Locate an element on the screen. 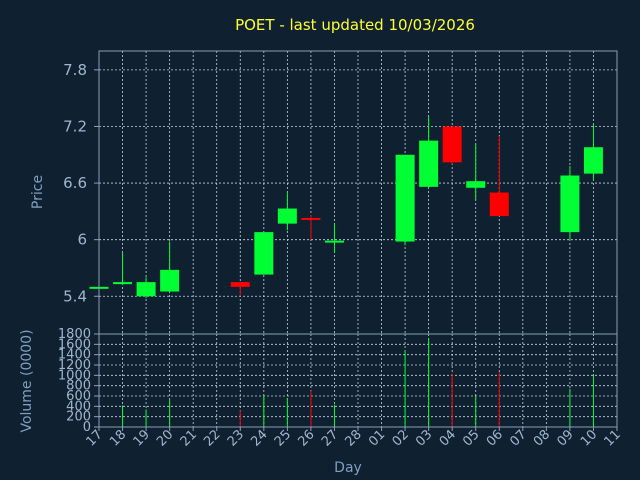 This screenshot has width=640, height=480. x-tick-label: 18 is located at coordinates (118, 438).